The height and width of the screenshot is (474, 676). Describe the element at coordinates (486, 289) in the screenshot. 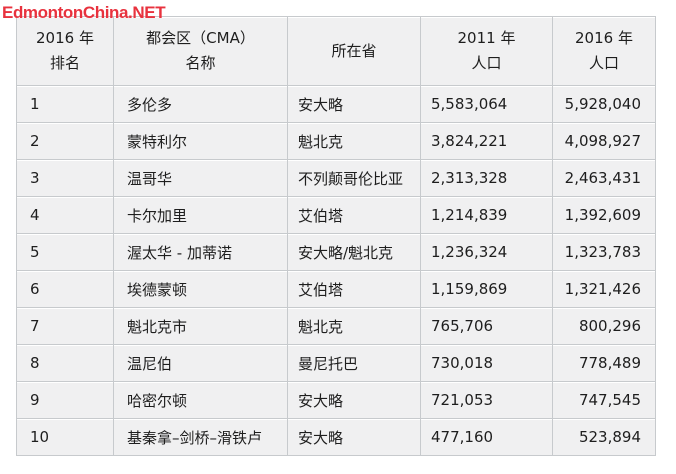

I see `pop-2011-cell: 1,159,869` at that location.